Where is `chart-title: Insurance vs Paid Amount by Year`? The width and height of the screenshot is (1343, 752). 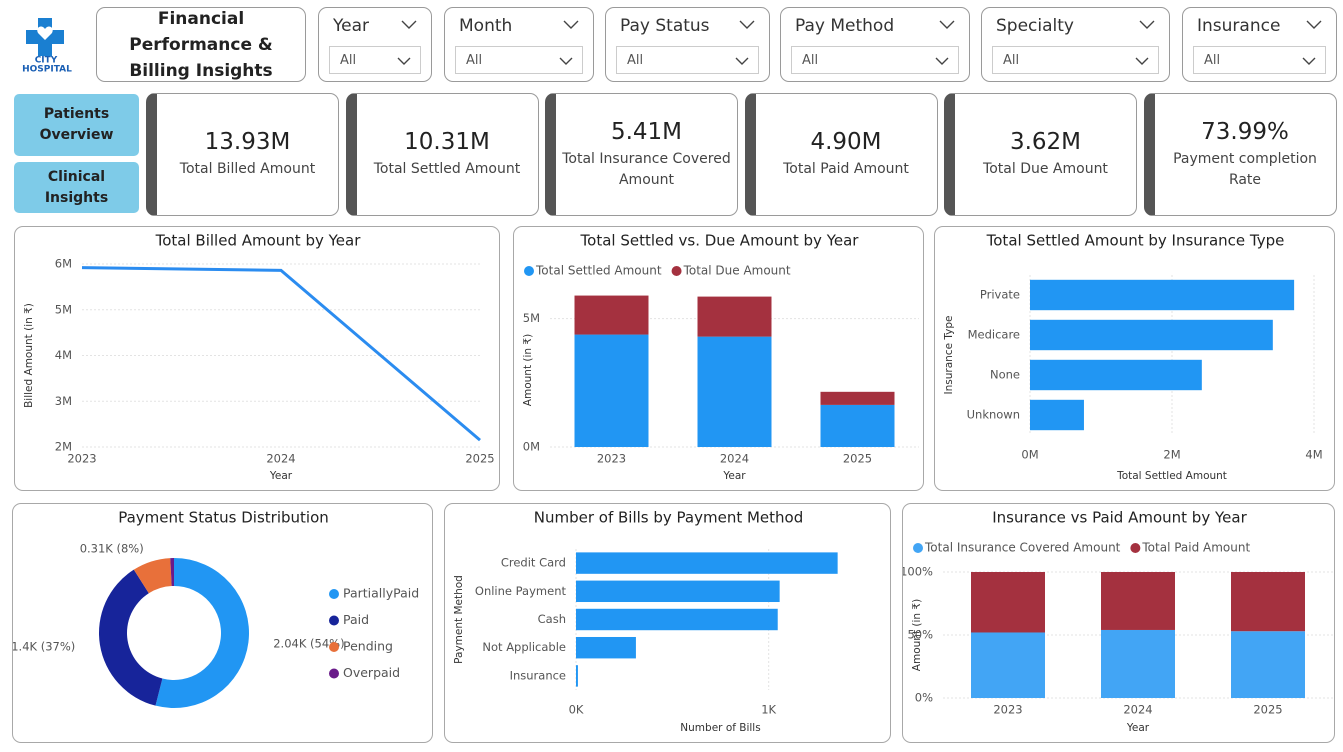 chart-title: Insurance vs Paid Amount by Year is located at coordinates (1119, 518).